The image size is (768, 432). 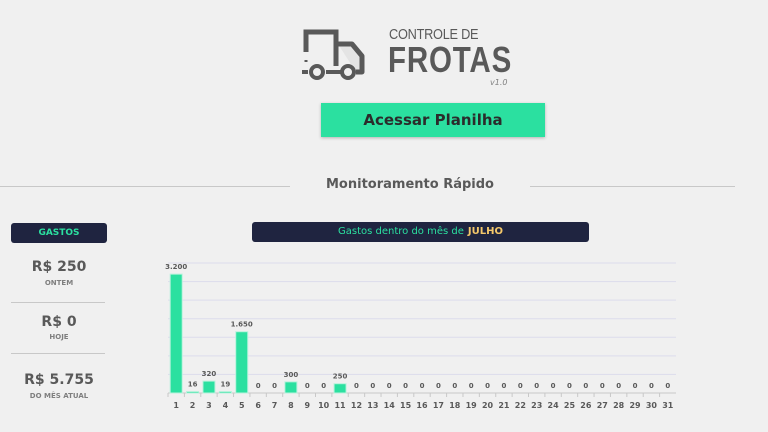 What do you see at coordinates (291, 405) in the screenshot?
I see `x-tick-label: 8` at bounding box center [291, 405].